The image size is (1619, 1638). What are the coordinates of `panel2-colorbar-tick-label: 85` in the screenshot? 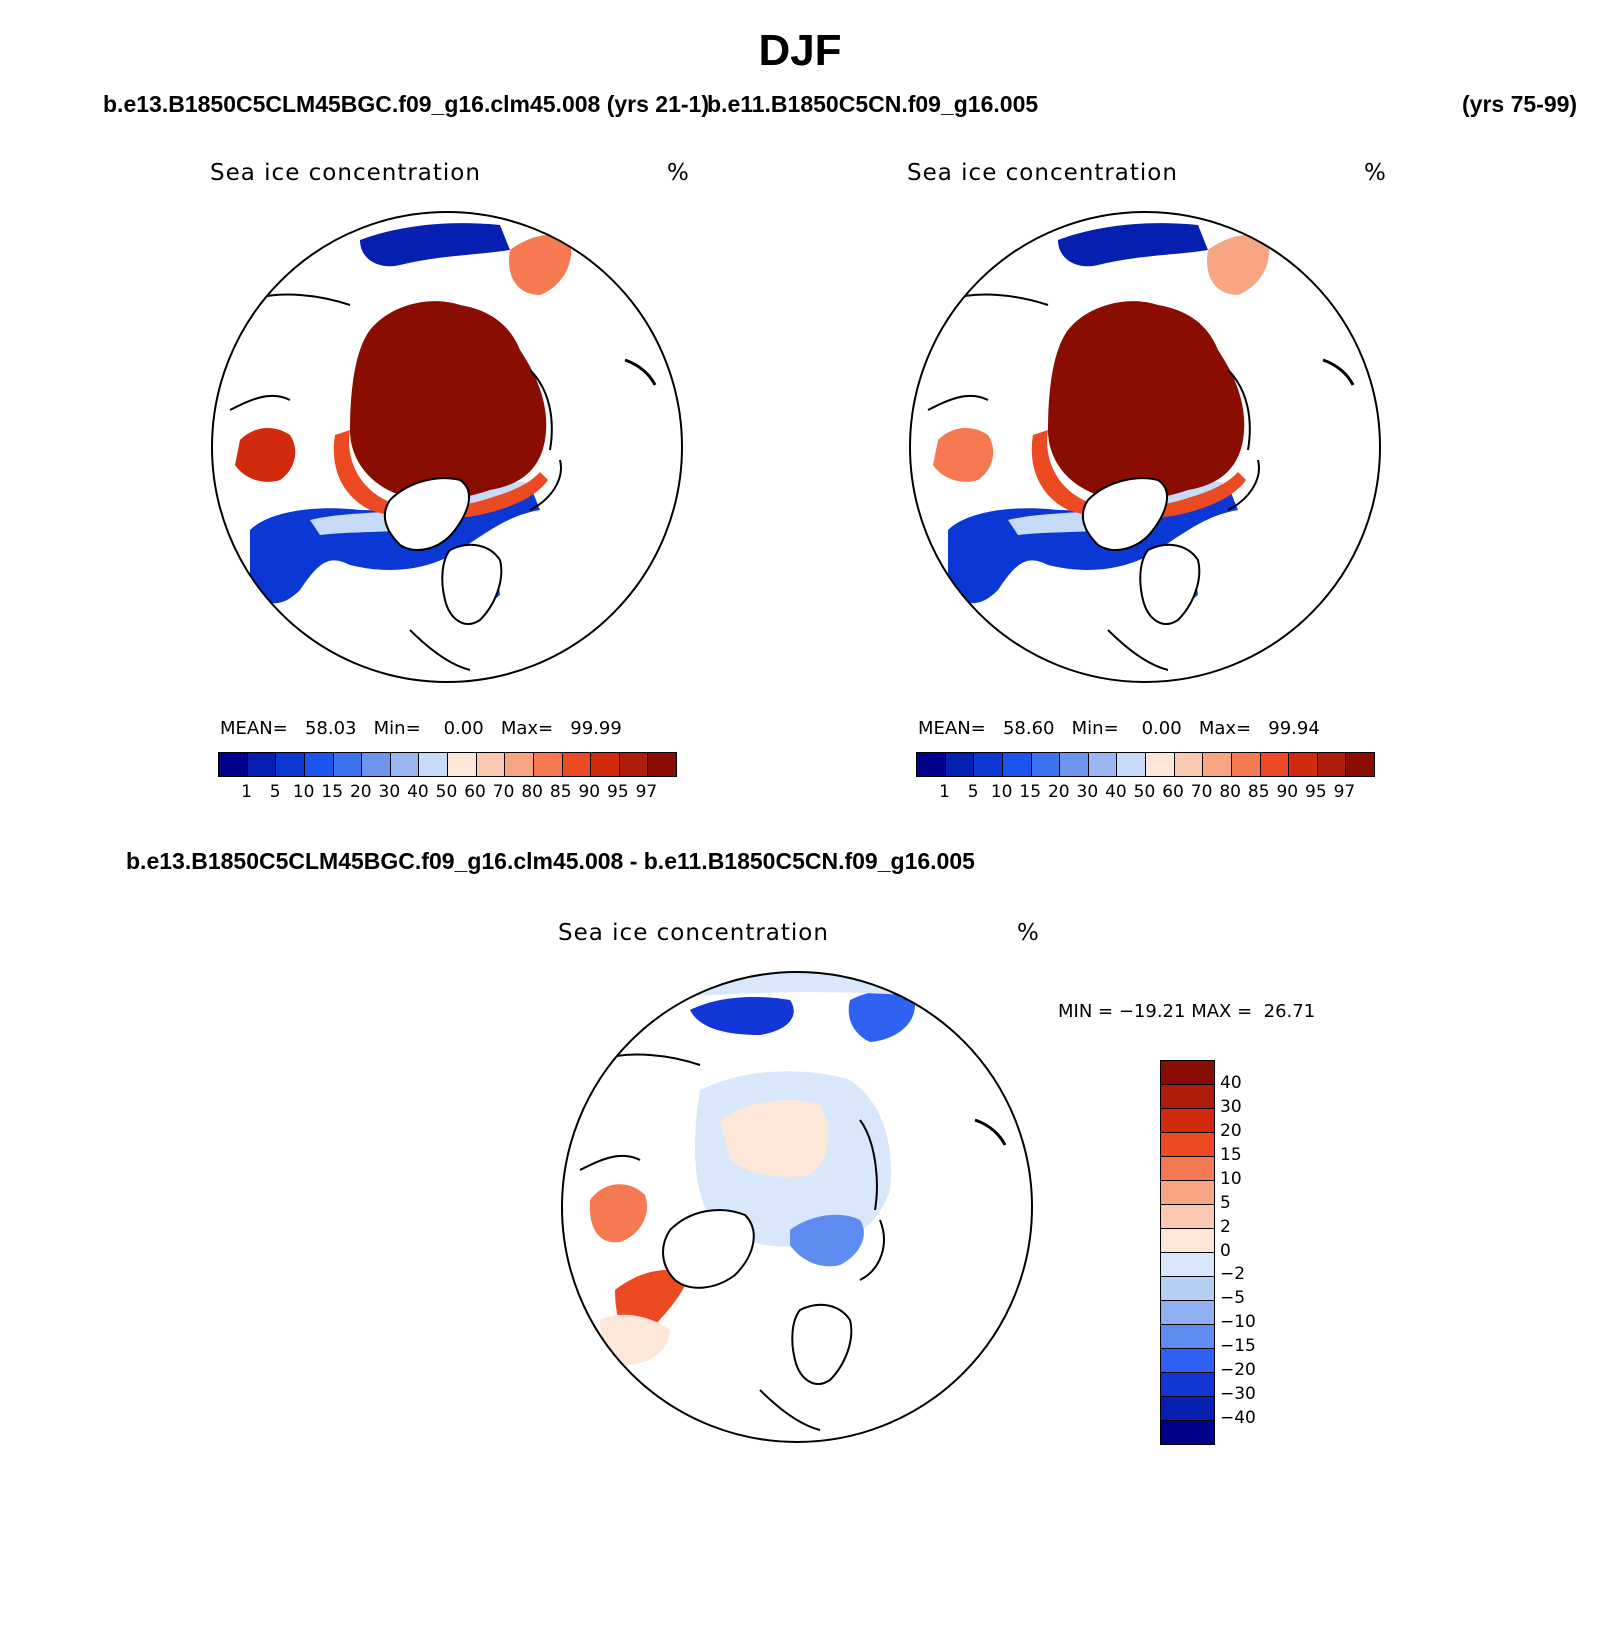 It's located at (1258, 792).